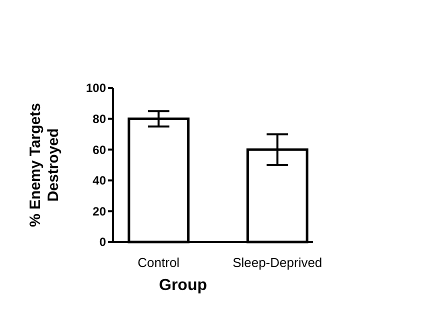 This screenshot has width=443, height=320. I want to click on y-tick-label: 80, so click(99, 119).